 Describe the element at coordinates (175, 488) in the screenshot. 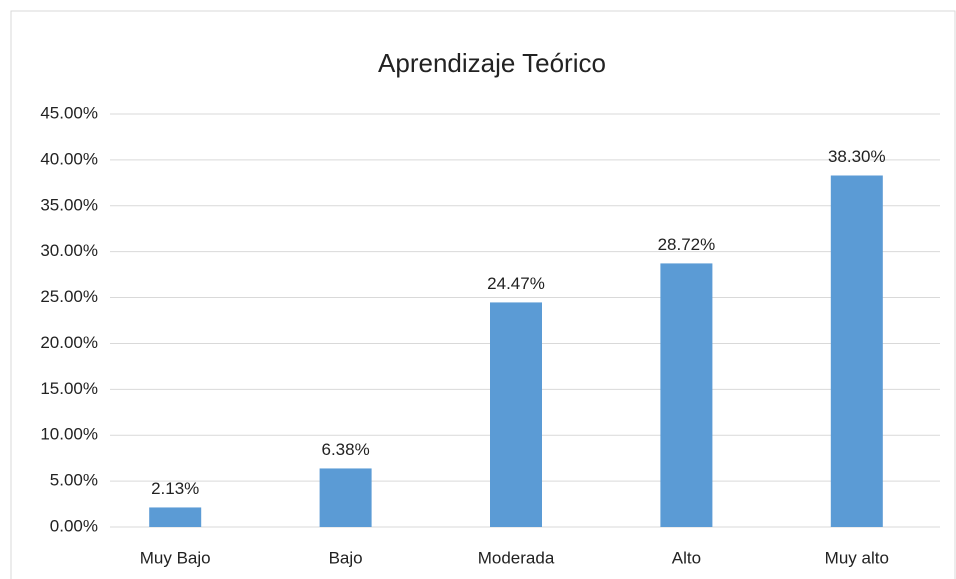

I see `data-label: 2.13%` at that location.